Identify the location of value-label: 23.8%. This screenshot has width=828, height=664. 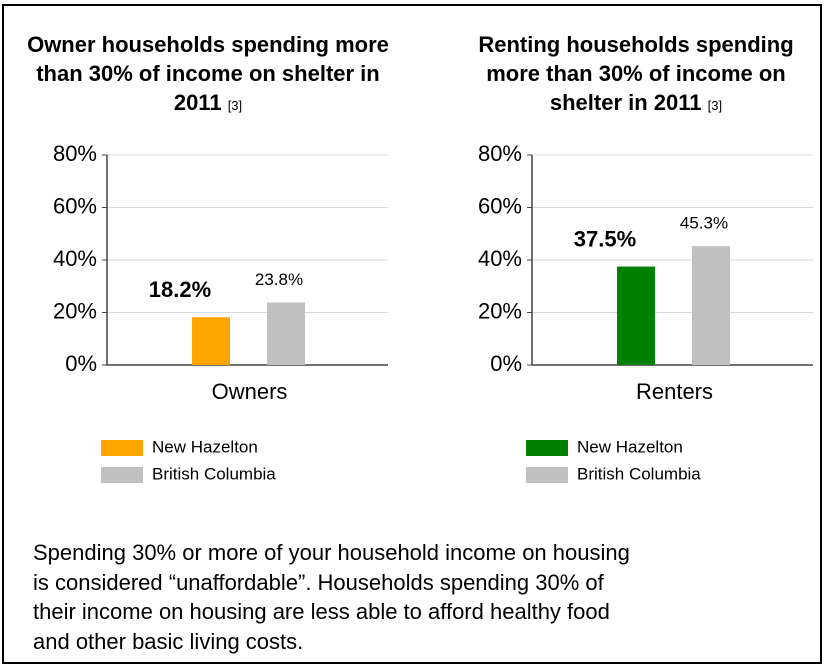
(279, 279).